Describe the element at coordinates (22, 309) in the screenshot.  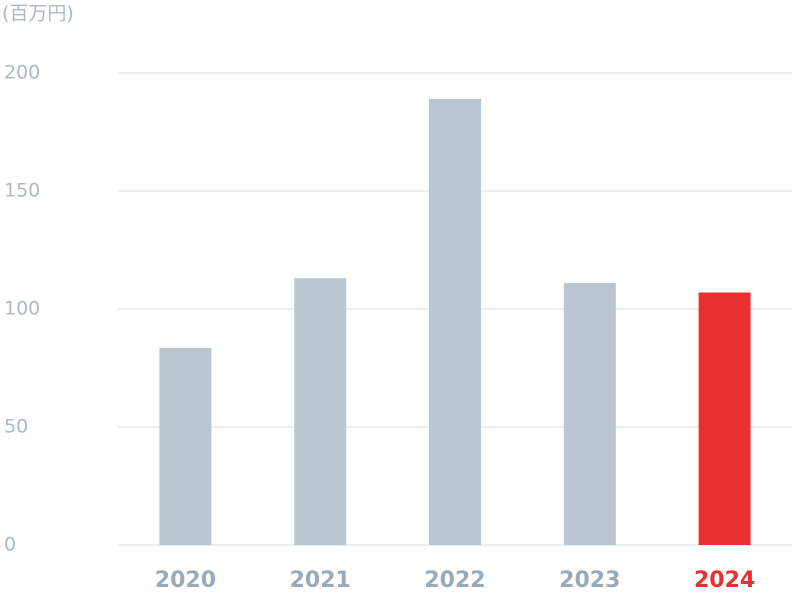
I see `y-tick-label: 100` at that location.